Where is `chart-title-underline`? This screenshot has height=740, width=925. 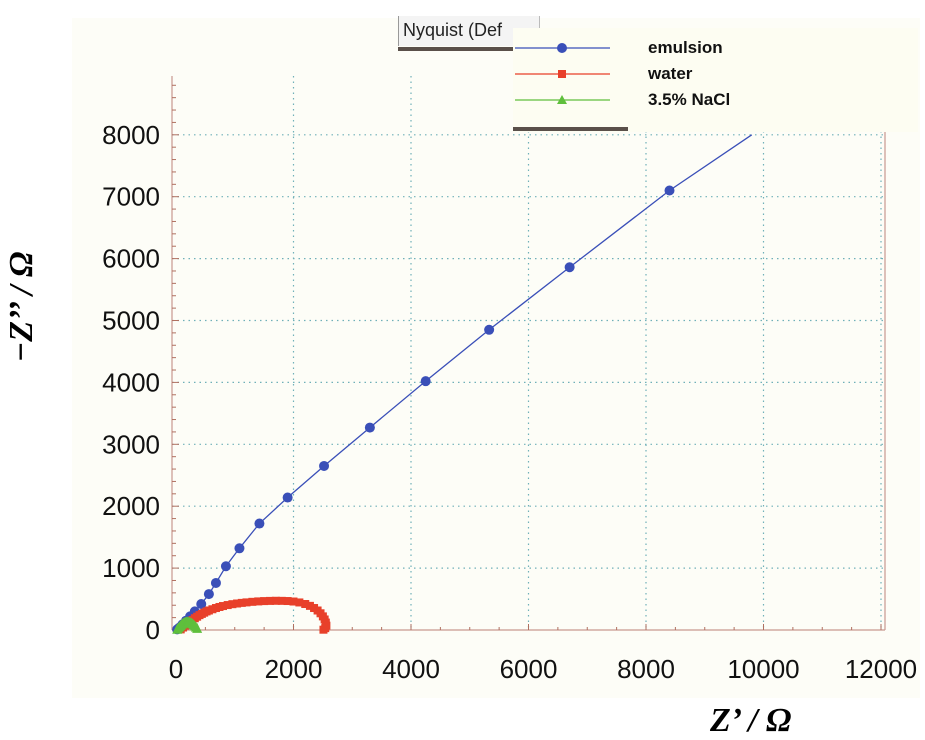
chart-title-underline is located at coordinates (464, 49).